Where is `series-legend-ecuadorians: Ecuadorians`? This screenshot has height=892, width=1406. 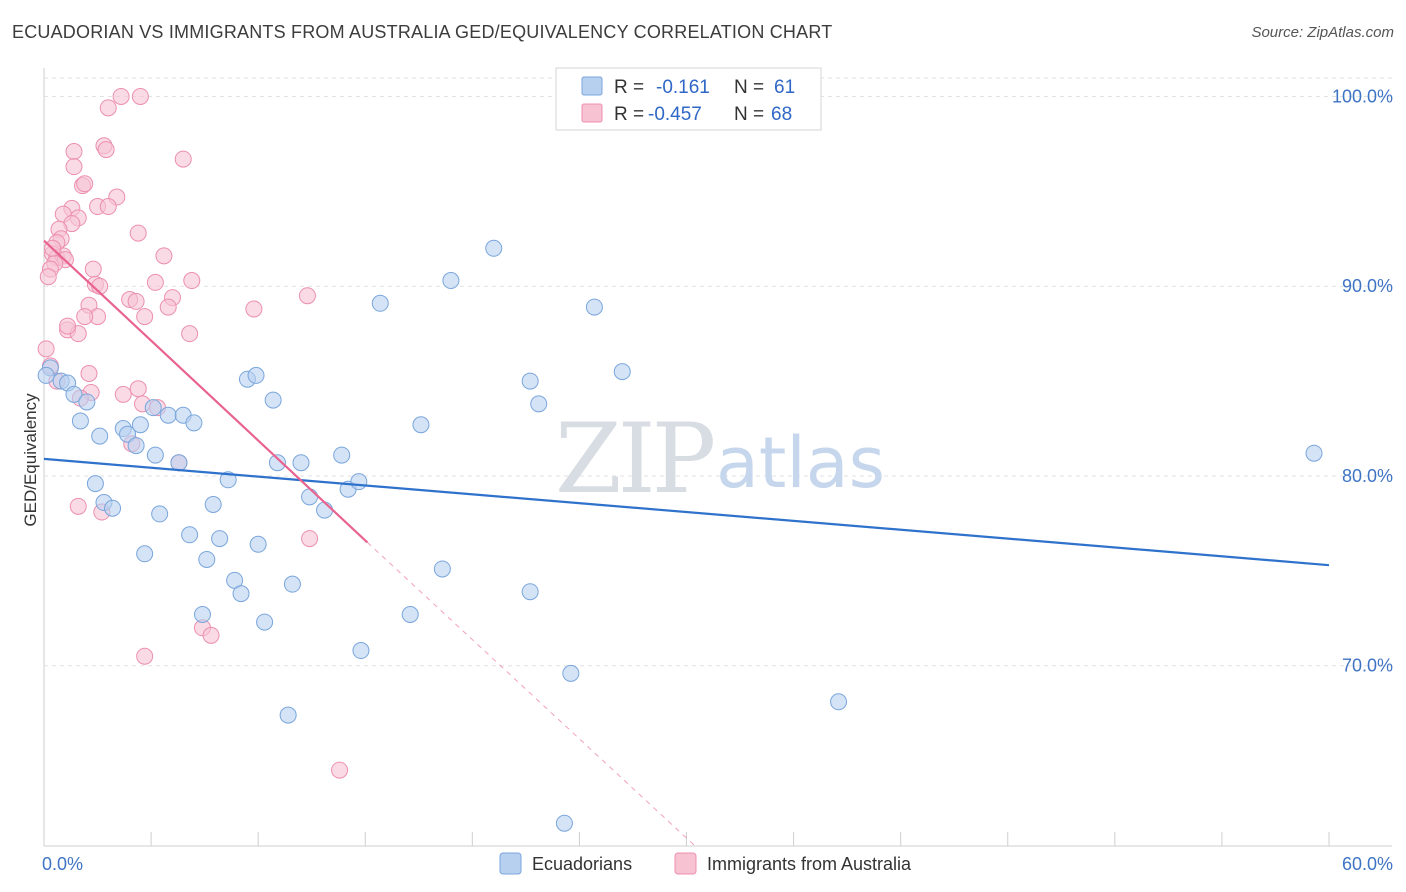
series-legend-ecuadorians: Ecuadorians is located at coordinates (582, 864).